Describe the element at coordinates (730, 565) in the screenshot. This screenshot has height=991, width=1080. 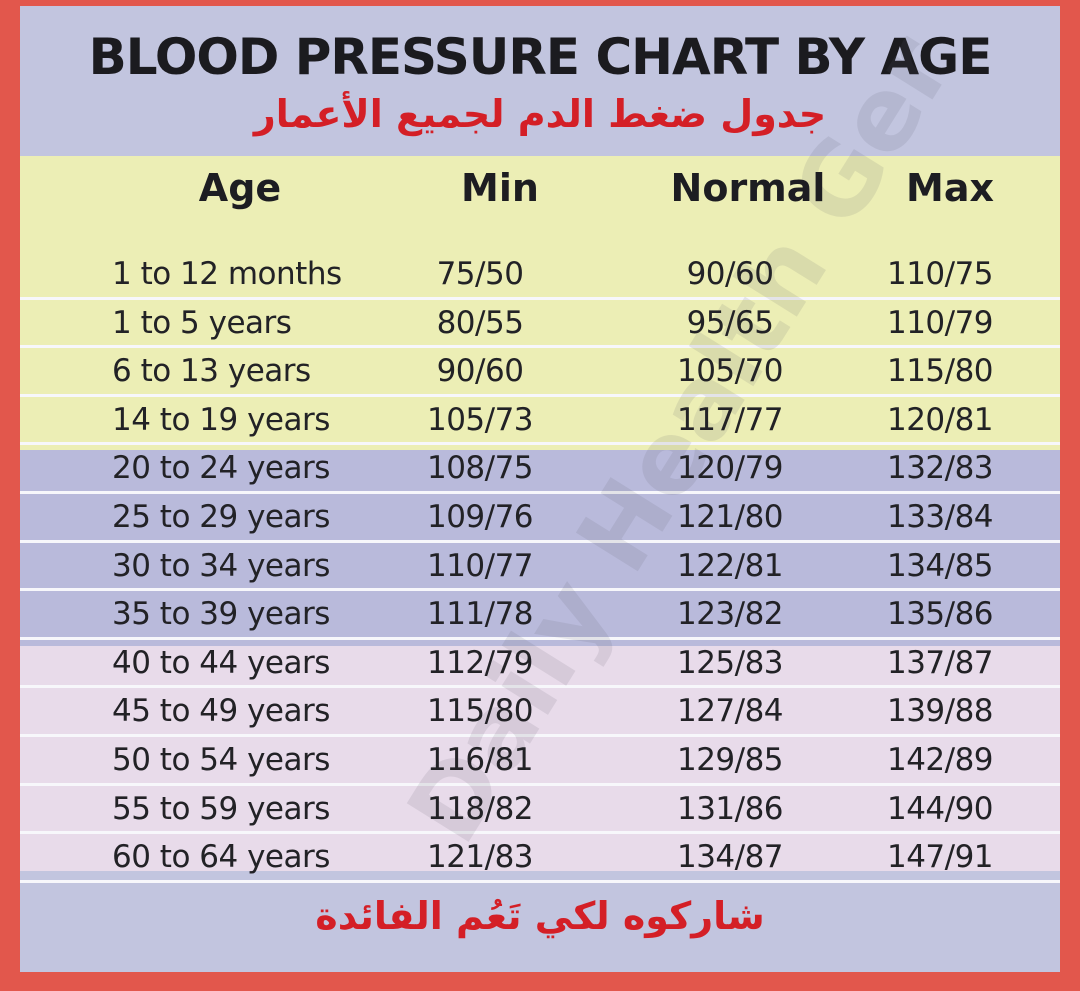
I see `normal-cell-row-7: 122/81` at that location.